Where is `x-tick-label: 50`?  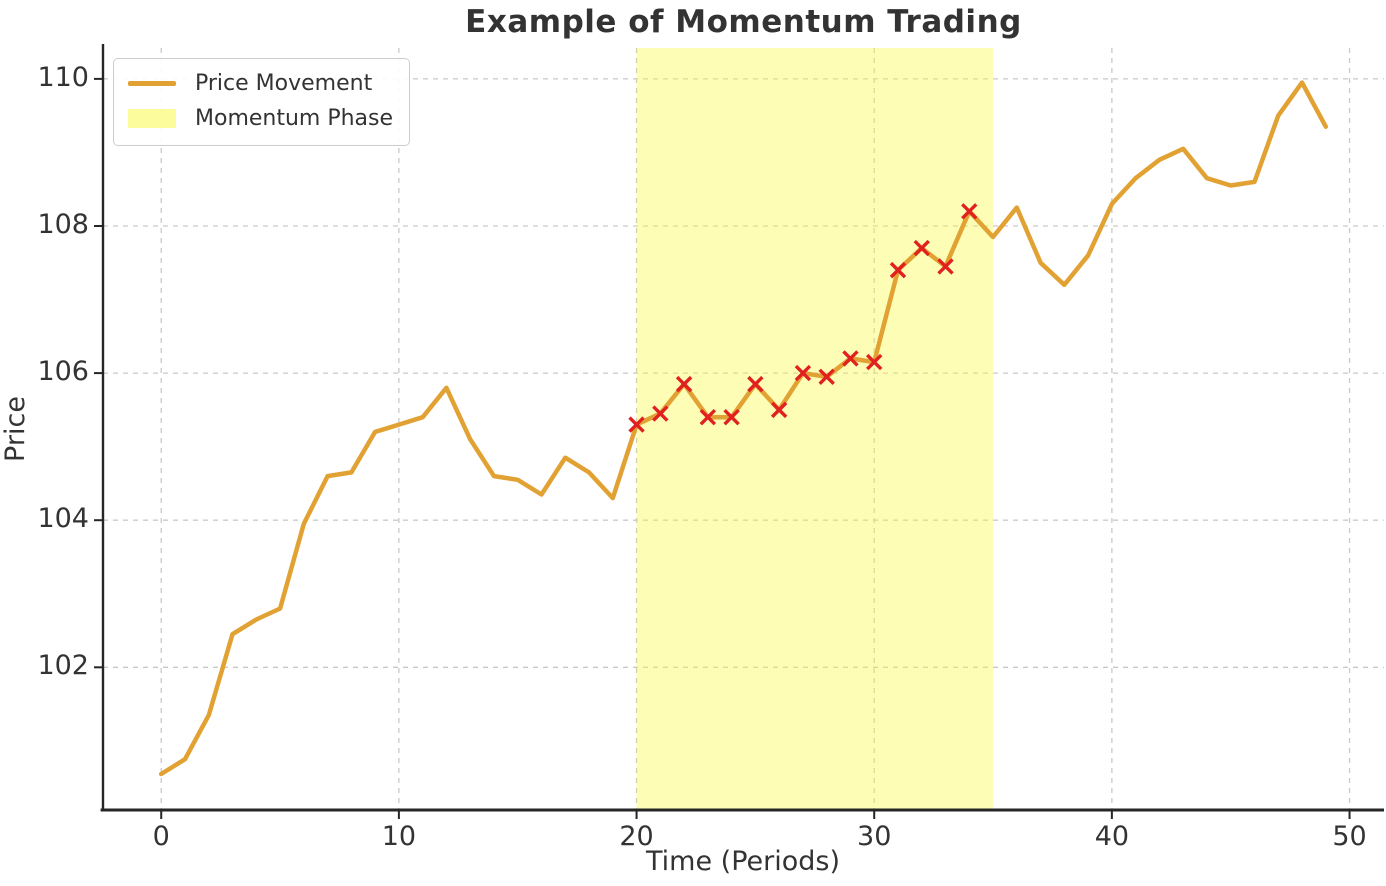 x-tick-label: 50 is located at coordinates (1349, 836).